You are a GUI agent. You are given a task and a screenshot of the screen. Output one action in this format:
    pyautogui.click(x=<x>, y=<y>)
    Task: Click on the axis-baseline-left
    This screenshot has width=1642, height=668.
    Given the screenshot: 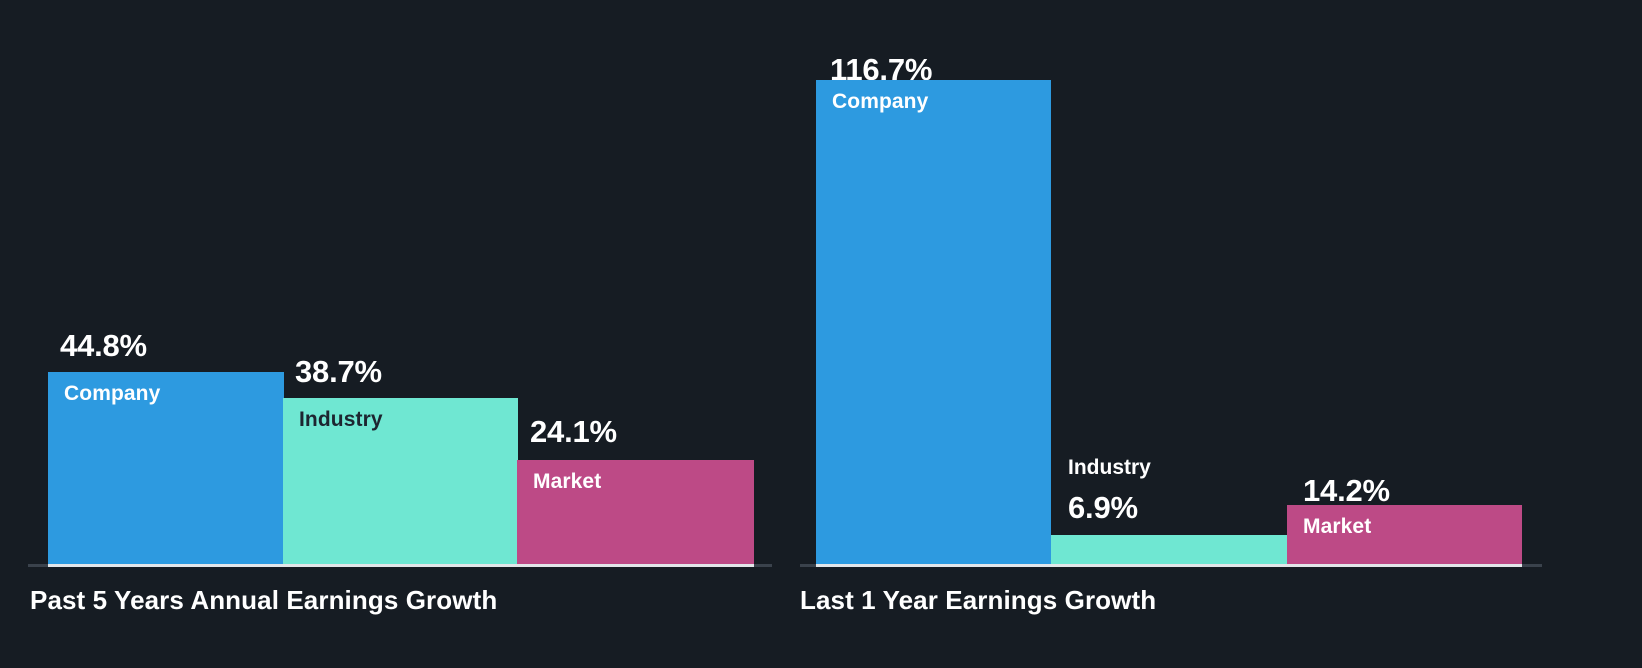 What is the action you would take?
    pyautogui.click(x=401, y=565)
    